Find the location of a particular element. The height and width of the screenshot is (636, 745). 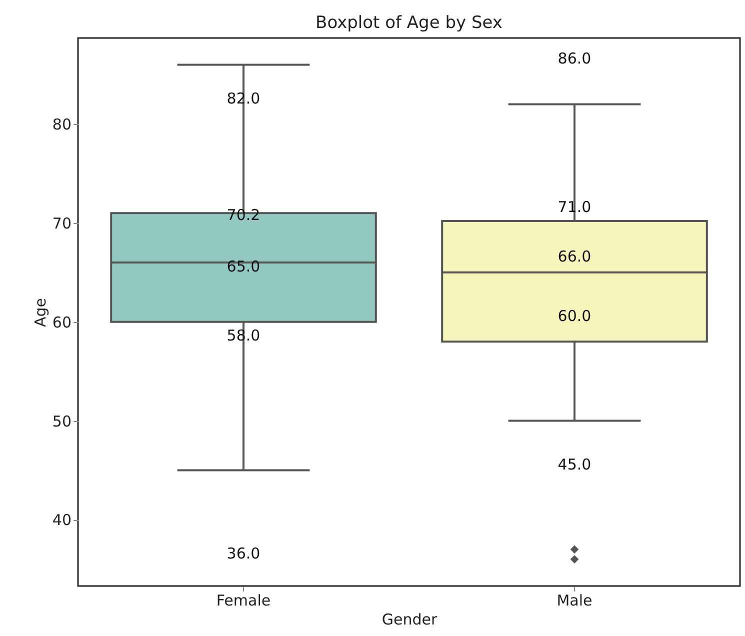

chart-title: Boxplot of Age by Sex is located at coordinates (409, 23).